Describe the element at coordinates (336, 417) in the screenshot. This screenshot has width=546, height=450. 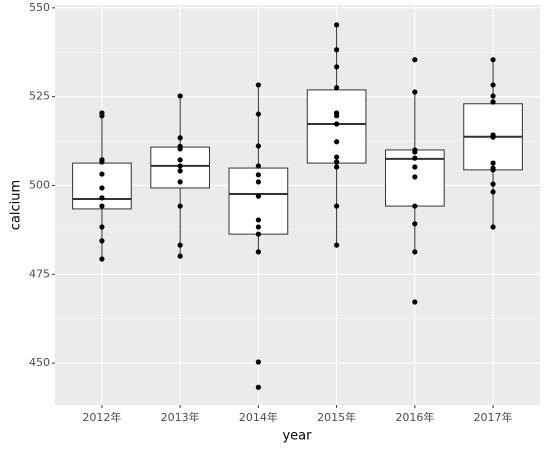
I see `x-tick-label: 2015年` at that location.